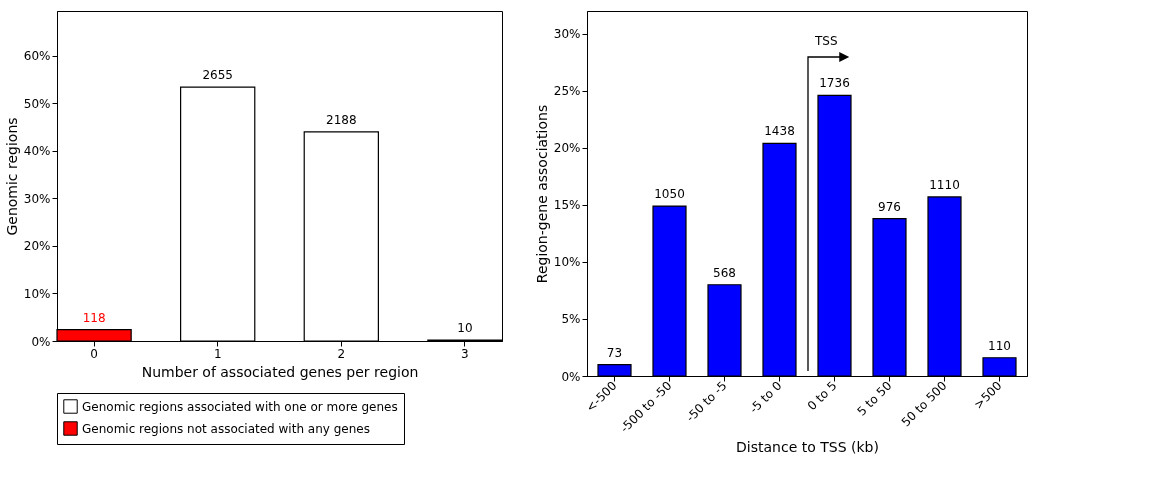  I want to click on x-tick-label: 1, so click(217, 353).